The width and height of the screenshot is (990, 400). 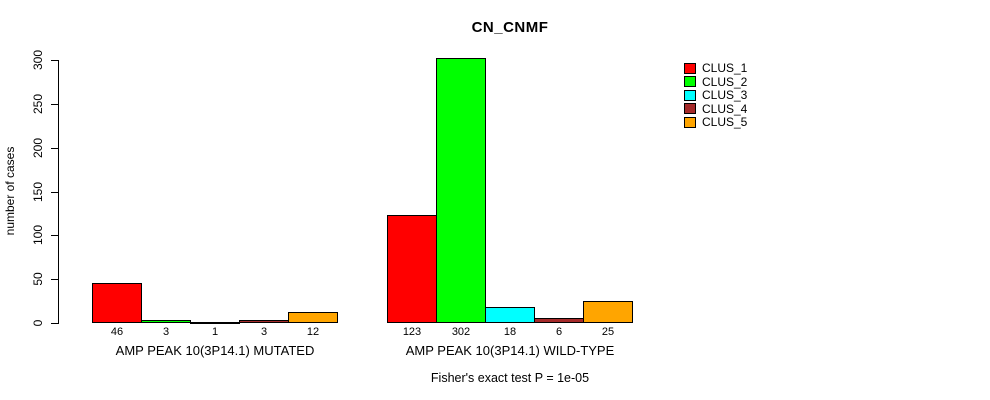 What do you see at coordinates (725, 108) in the screenshot?
I see `legend-label: CLUS_4` at bounding box center [725, 108].